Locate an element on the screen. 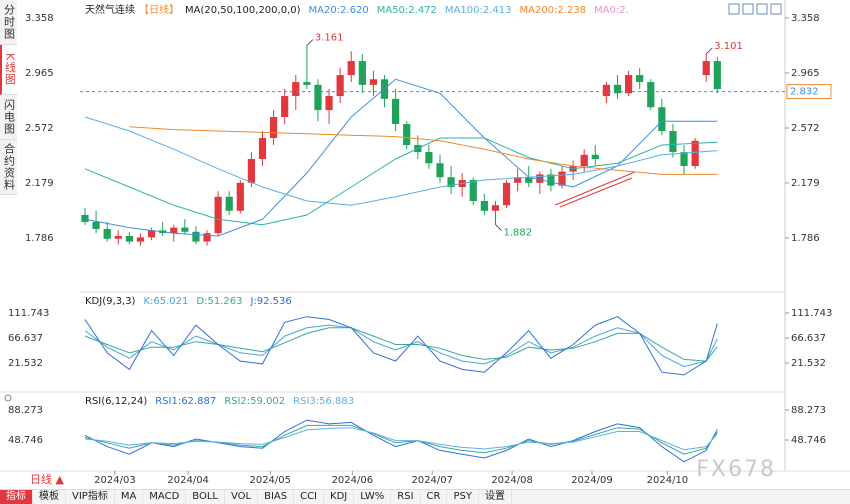  legend-entry: D:51.263 is located at coordinates (219, 301).